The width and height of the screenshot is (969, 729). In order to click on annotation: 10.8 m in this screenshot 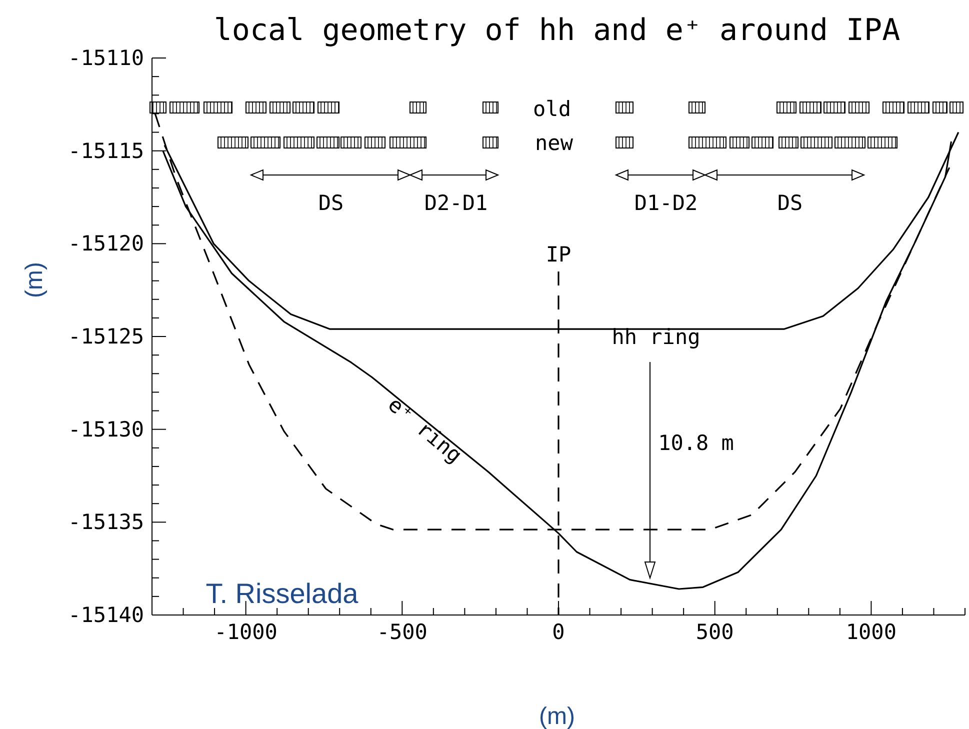, I will do `click(696, 443)`.